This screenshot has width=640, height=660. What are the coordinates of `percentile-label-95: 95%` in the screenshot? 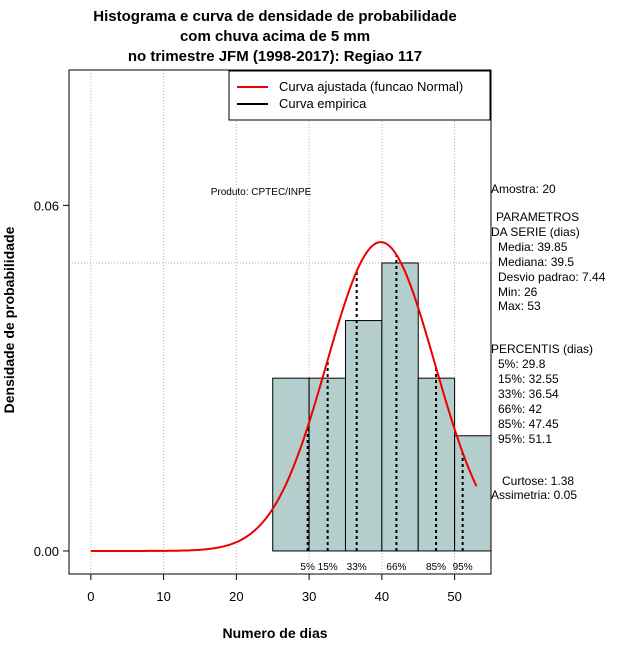 It's located at (463, 567).